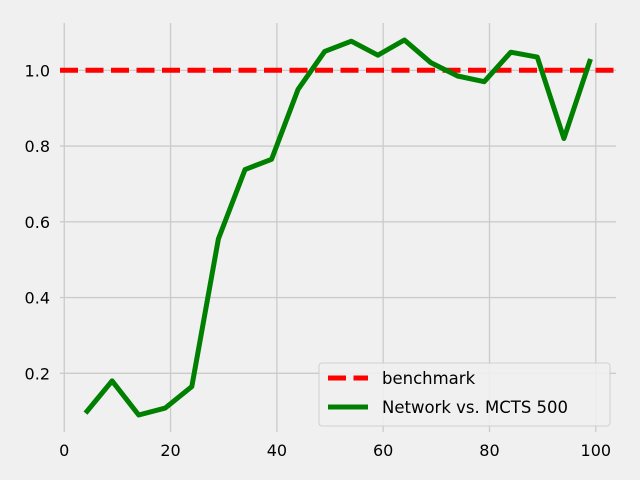  Describe the element at coordinates (37, 146) in the screenshot. I see `y-tick-label: 0.8` at that location.